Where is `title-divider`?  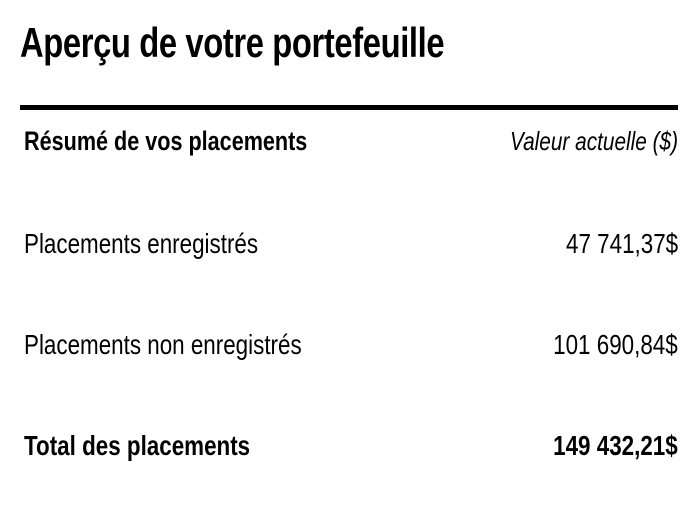
title-divider is located at coordinates (349, 107).